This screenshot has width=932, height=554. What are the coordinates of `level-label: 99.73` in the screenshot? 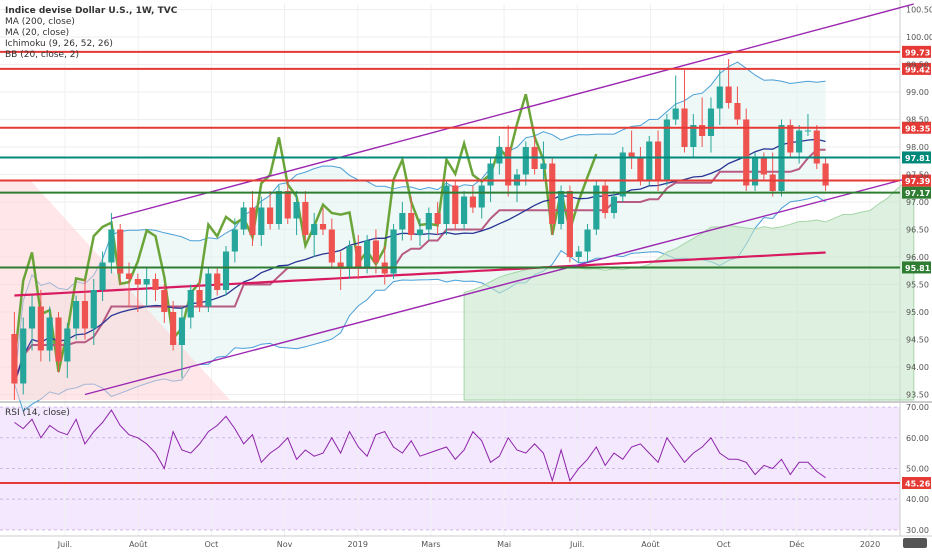 It's located at (917, 52).